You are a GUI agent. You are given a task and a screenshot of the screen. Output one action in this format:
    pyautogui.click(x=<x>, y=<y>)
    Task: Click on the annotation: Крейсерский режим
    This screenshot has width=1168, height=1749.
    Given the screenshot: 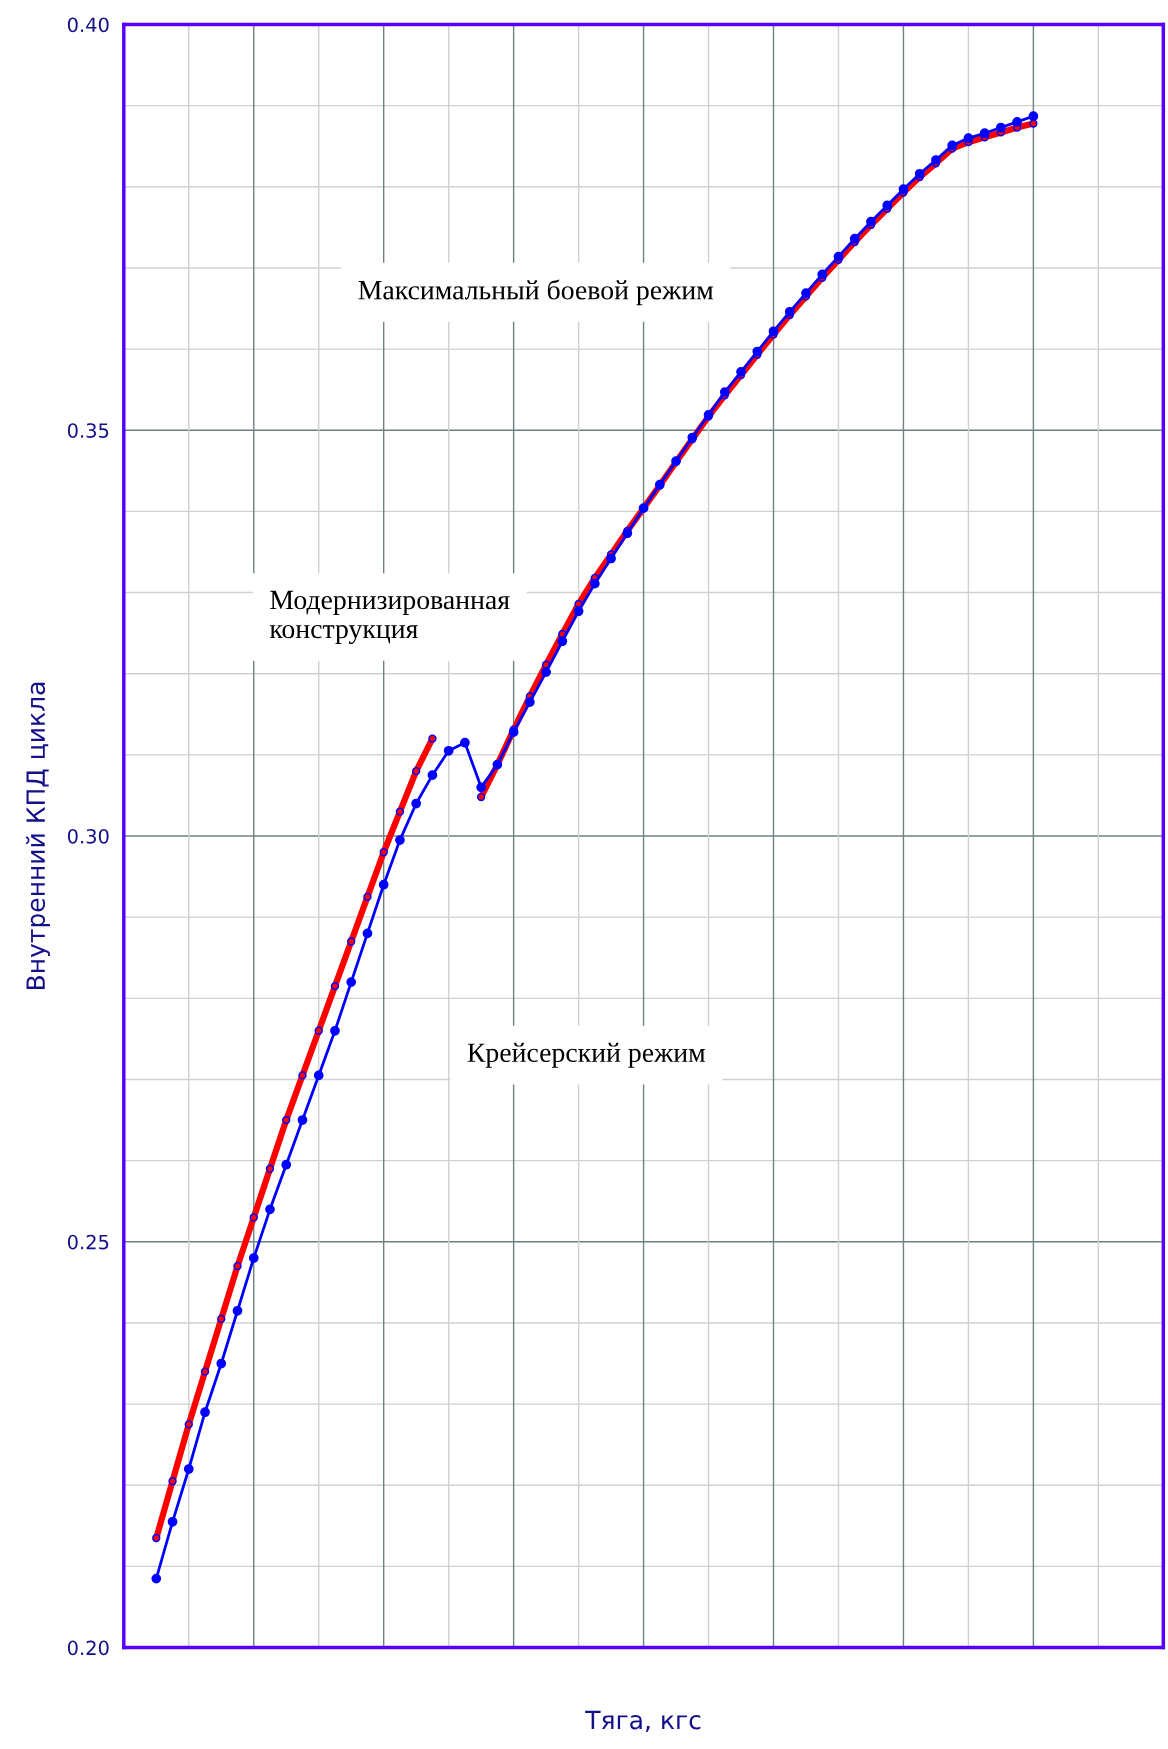 What is the action you would take?
    pyautogui.click(x=586, y=1055)
    